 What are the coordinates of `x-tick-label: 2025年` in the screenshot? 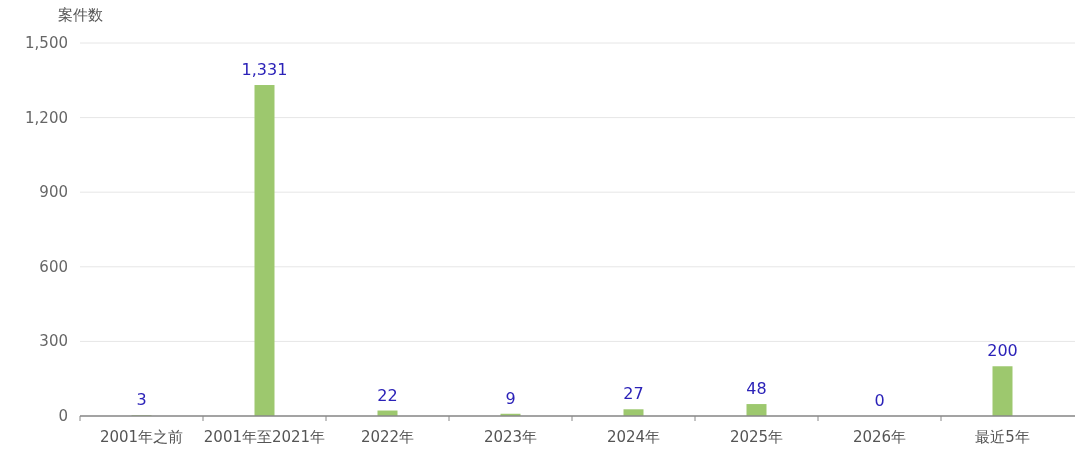 It's located at (756, 437).